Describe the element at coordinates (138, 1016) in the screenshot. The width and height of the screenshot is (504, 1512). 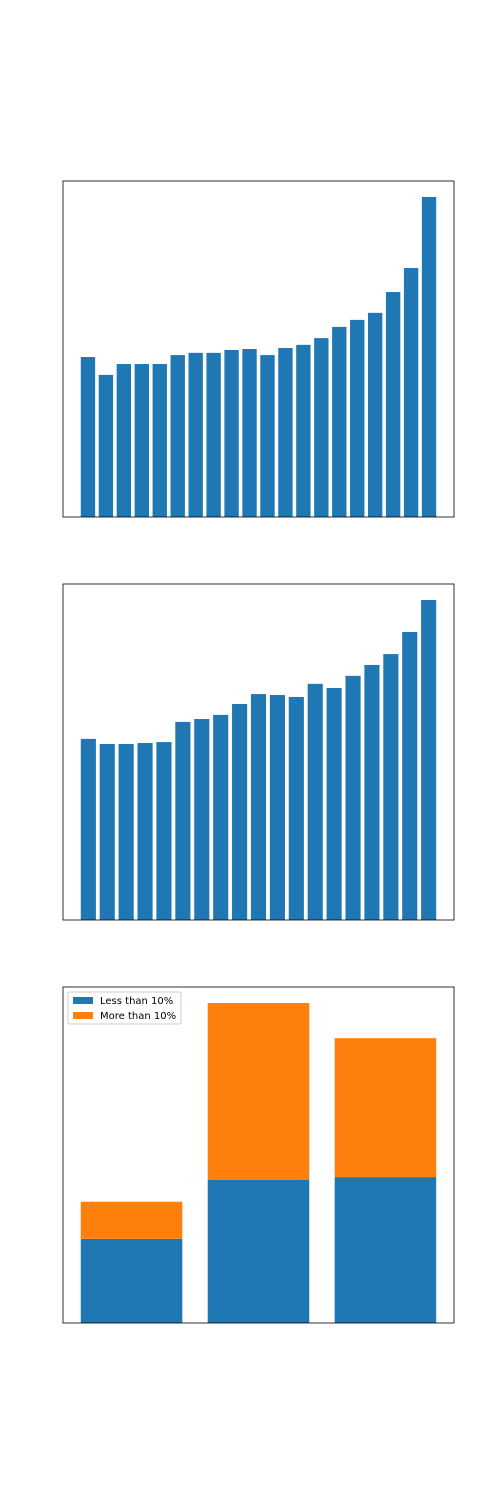
I see `legend-label: More than 10%` at that location.